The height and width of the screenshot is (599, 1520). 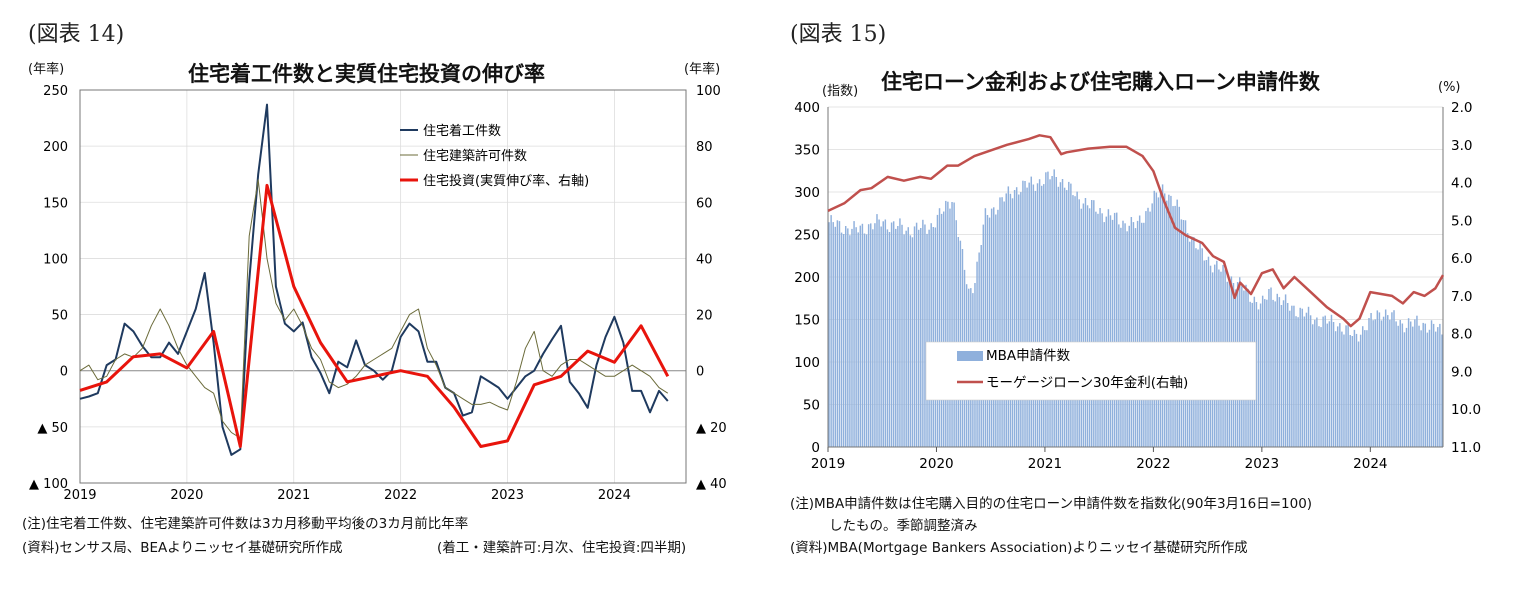 I want to click on y-left-tick-label: ▲ 100, so click(x=48, y=484).